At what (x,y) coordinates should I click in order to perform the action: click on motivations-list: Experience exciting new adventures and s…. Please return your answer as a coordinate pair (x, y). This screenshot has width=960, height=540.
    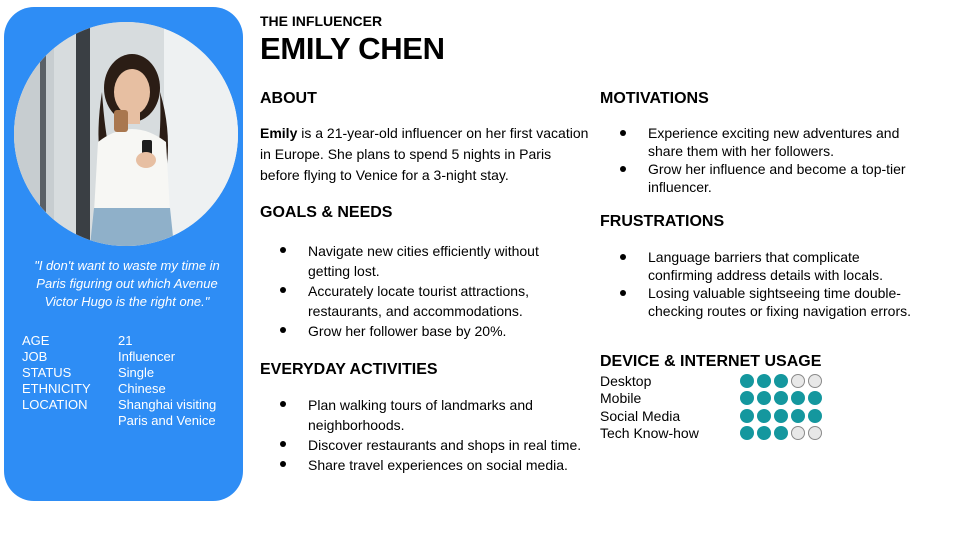
    Looking at the image, I should click on (762, 160).